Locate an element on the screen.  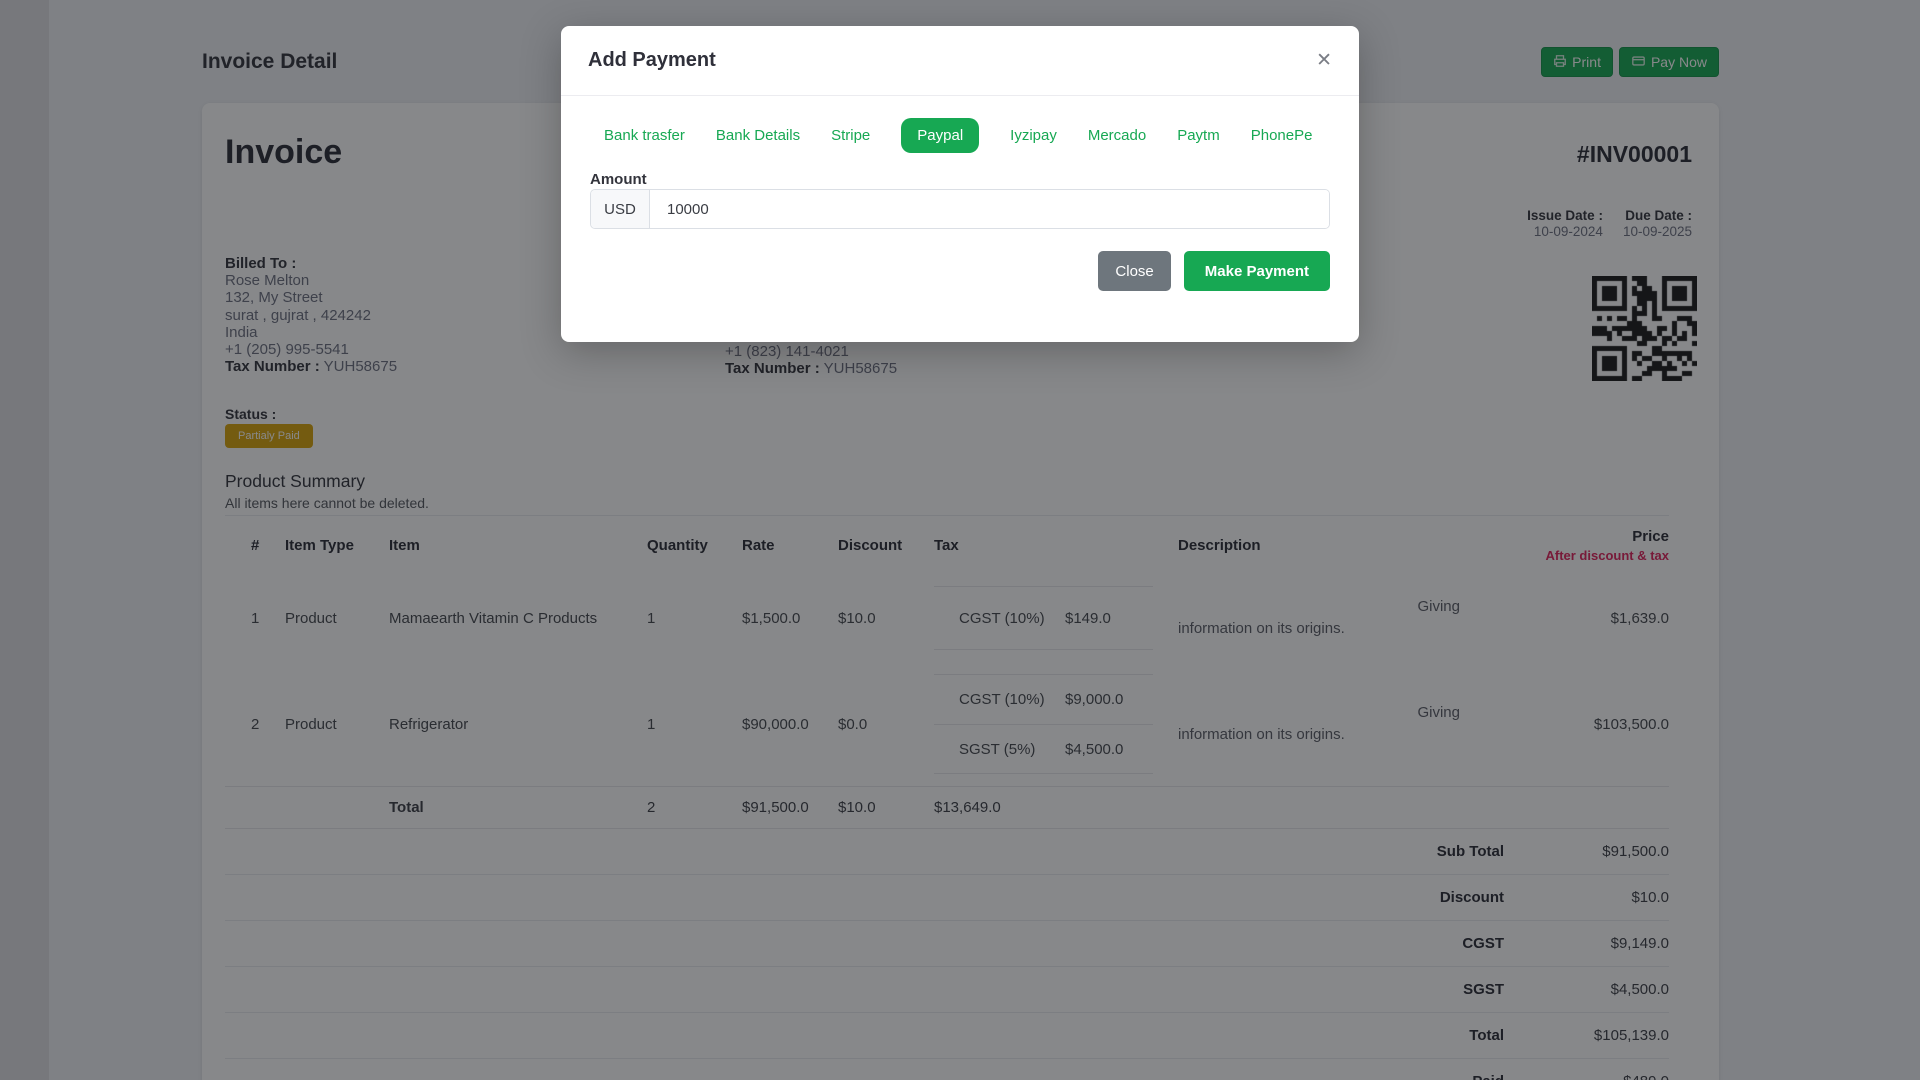
modal-title: Add Payment is located at coordinates (652, 60).